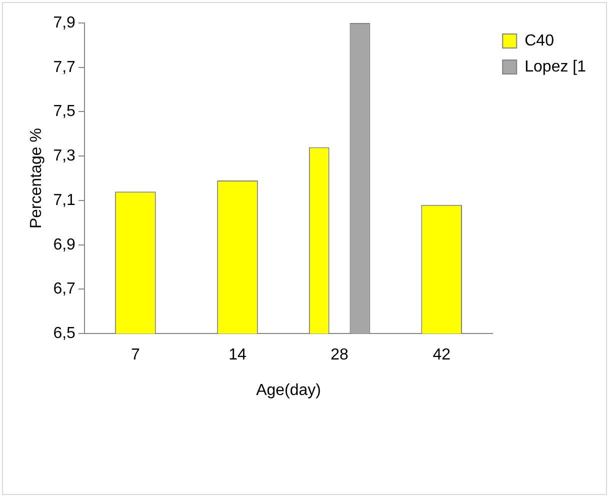 The image size is (609, 497). I want to click on y-tick-label: 7,1, so click(64, 200).